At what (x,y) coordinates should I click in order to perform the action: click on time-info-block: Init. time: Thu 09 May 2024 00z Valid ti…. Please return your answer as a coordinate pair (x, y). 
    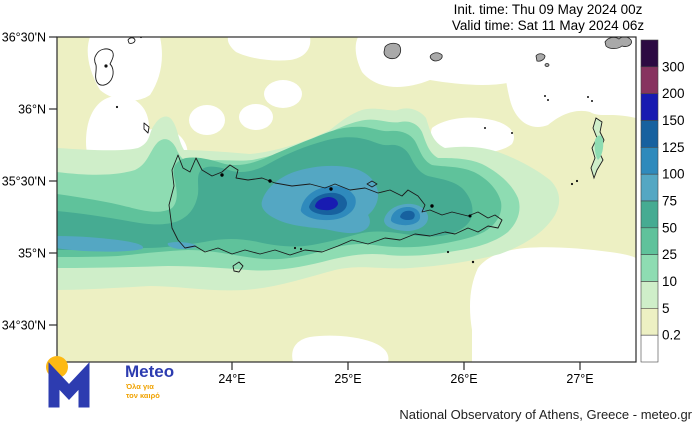
    Looking at the image, I should click on (548, 18).